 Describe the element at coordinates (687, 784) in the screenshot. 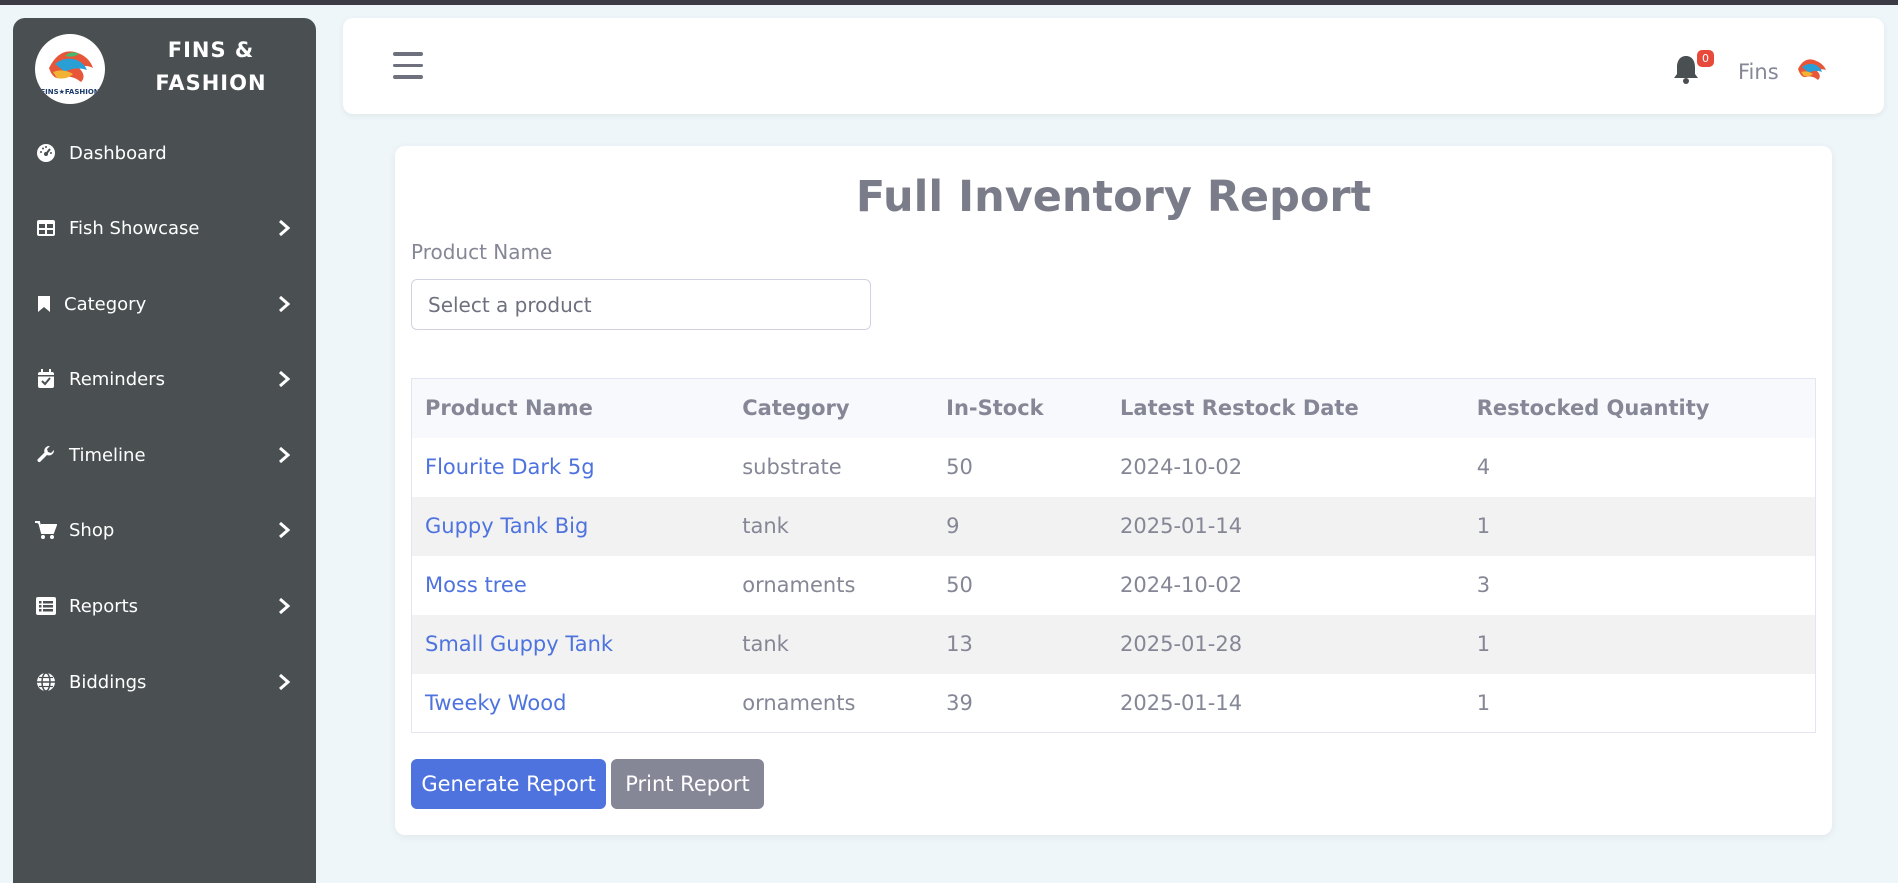

I see `print-report-button: Print Report` at that location.